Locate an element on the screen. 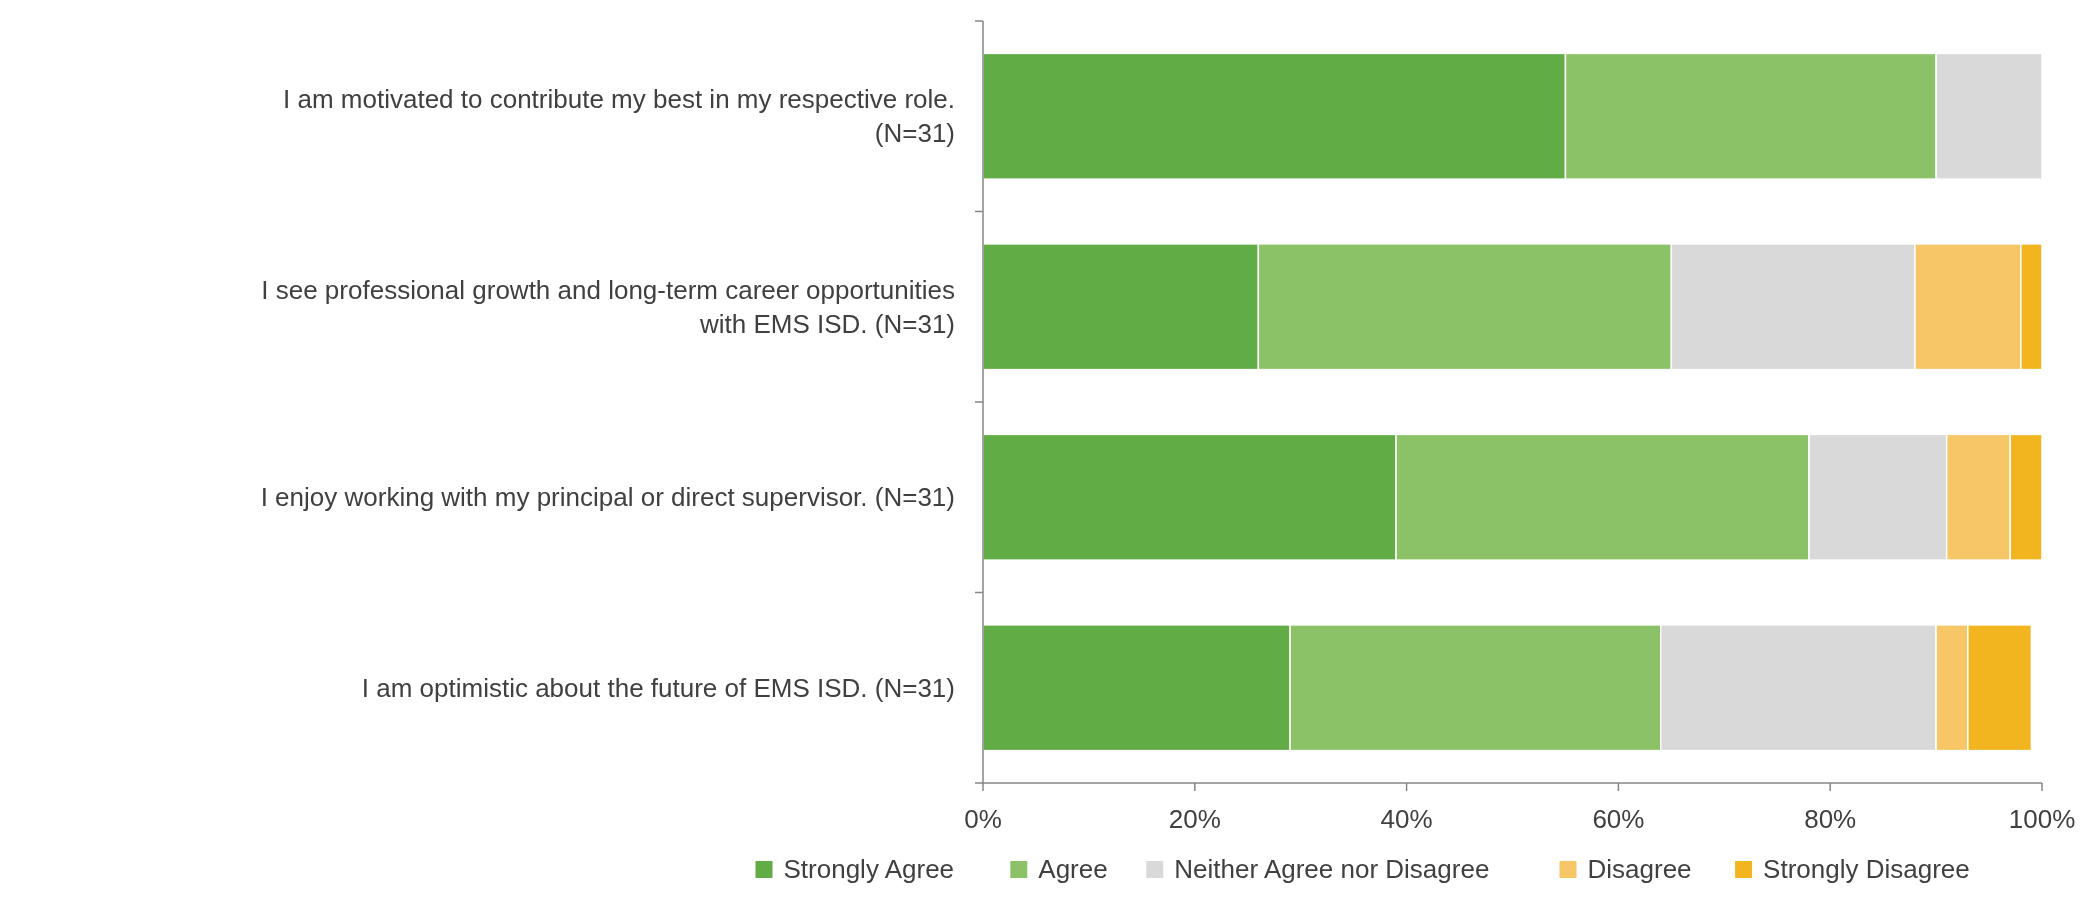  y-tick-label: I enjoy working with my principal or direct supervisor. (N=31) is located at coordinates (607, 497).